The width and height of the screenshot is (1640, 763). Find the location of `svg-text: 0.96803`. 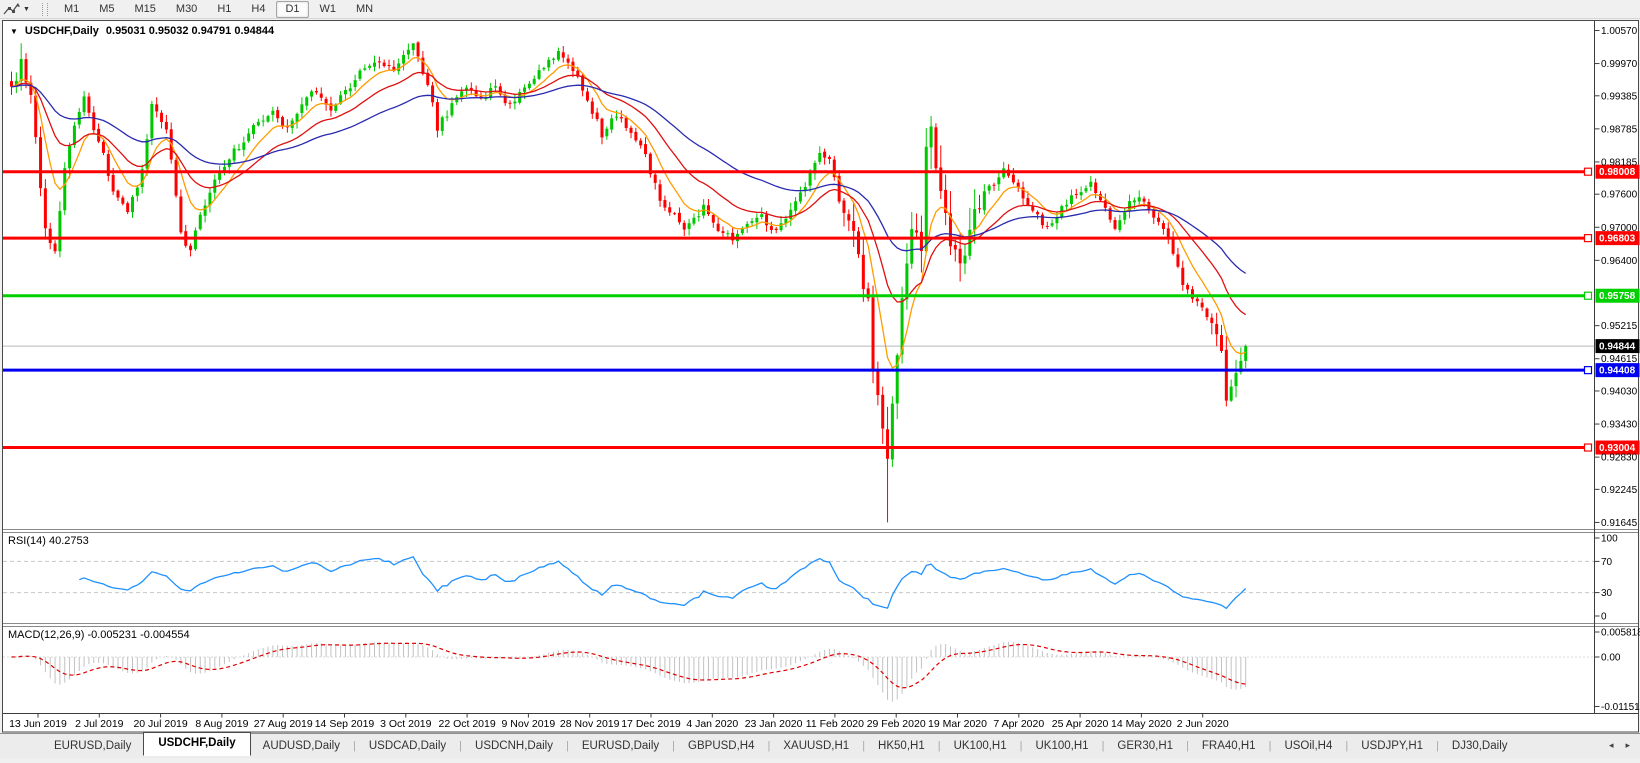

svg-text: 0.96803 is located at coordinates (1617, 239).